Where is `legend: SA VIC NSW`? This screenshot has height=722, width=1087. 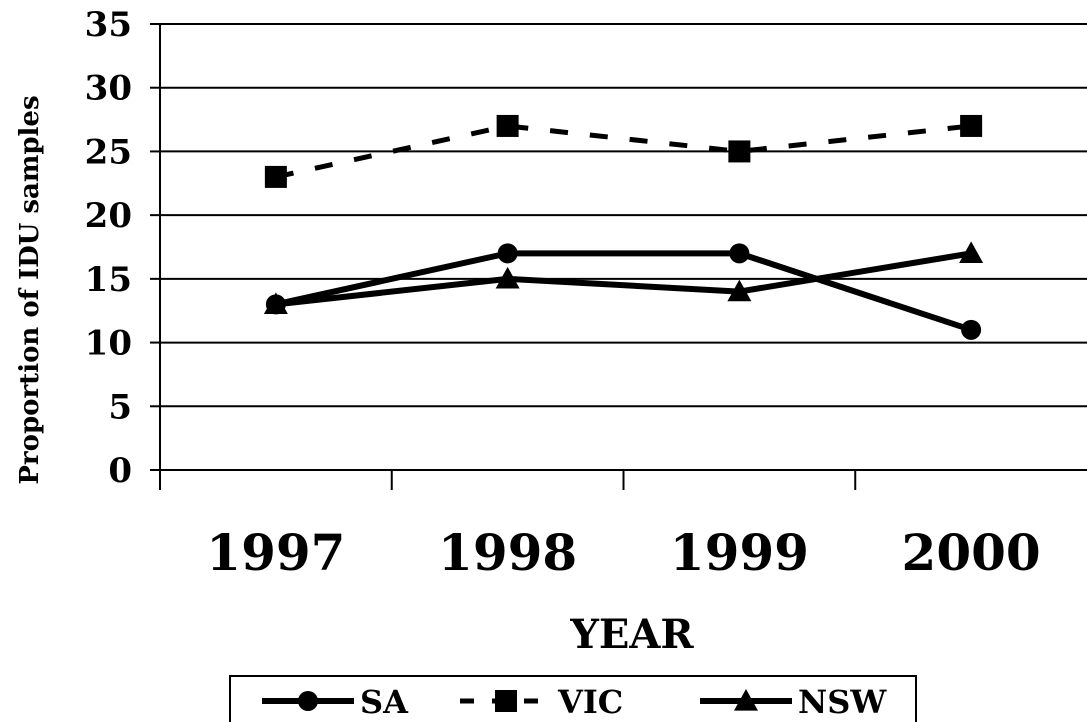
legend: SA VIC NSW is located at coordinates (573, 698).